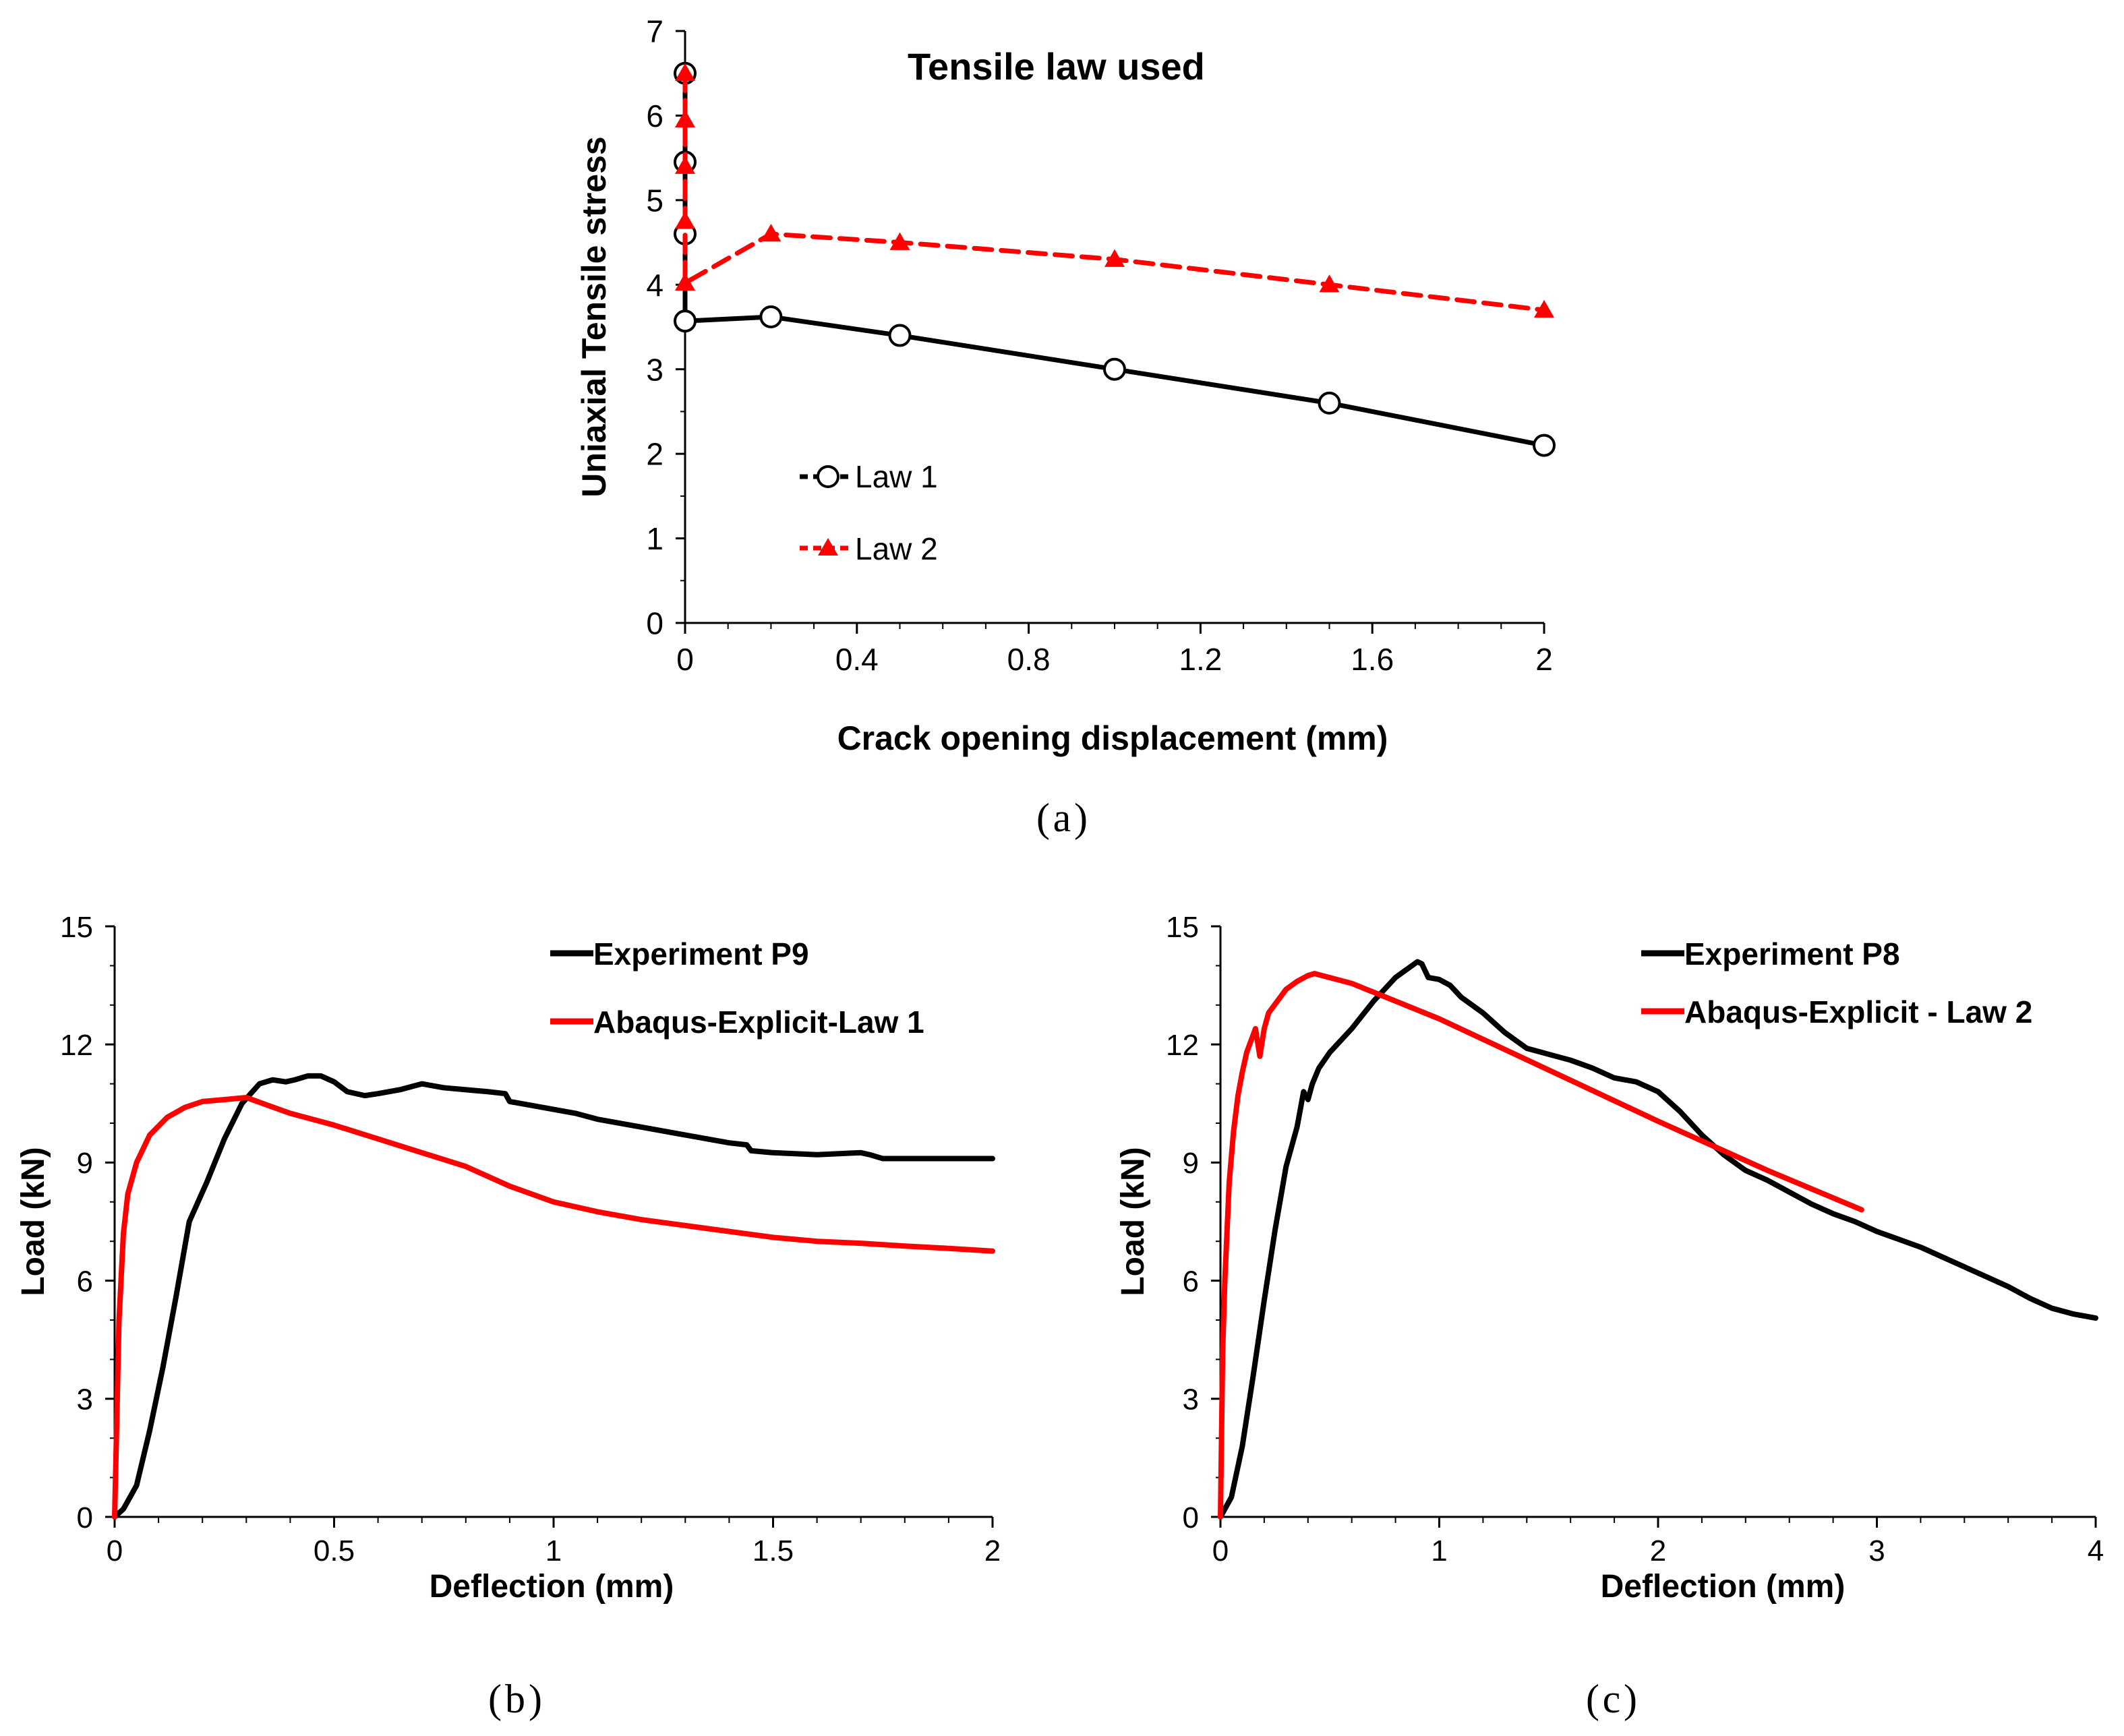  I want to click on x-tick-label: 1.5, so click(773, 1550).